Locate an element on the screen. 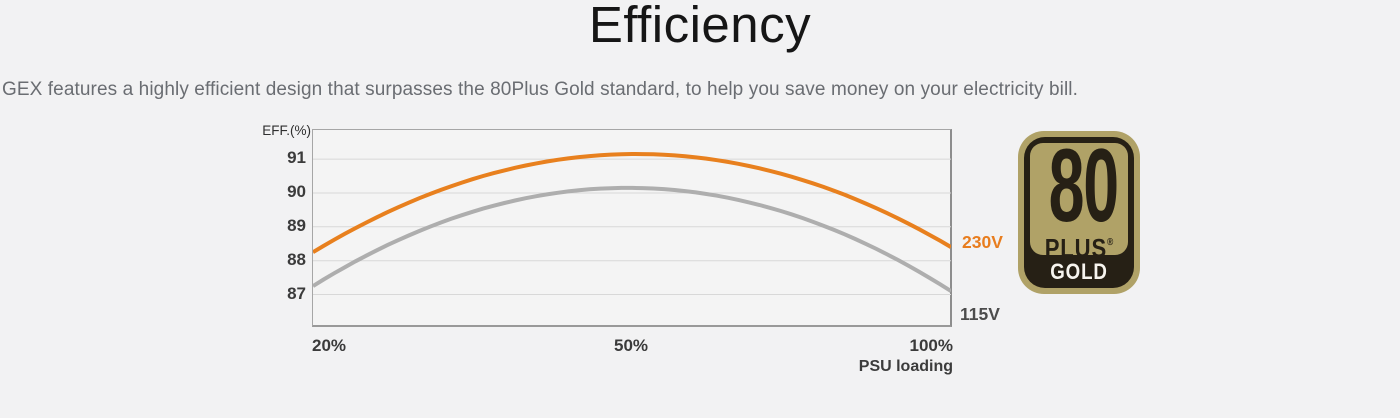 The height and width of the screenshot is (418, 1400). y-tick-label: 89 is located at coordinates (296, 225).